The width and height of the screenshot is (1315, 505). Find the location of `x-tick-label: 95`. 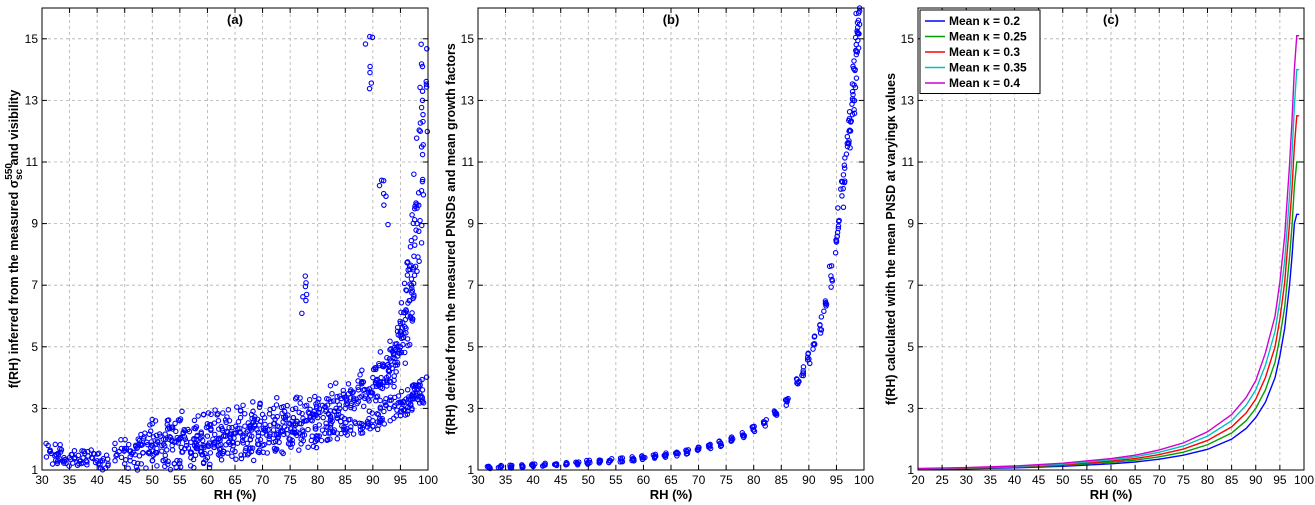

x-tick-label: 95 is located at coordinates (1280, 480).